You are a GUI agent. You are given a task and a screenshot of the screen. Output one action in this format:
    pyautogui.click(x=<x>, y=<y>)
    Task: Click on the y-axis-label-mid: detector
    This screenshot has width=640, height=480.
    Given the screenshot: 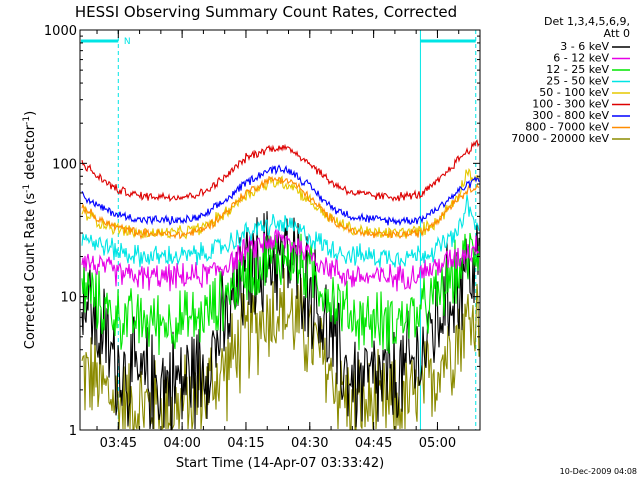 What is the action you would take?
    pyautogui.click(x=30, y=154)
    